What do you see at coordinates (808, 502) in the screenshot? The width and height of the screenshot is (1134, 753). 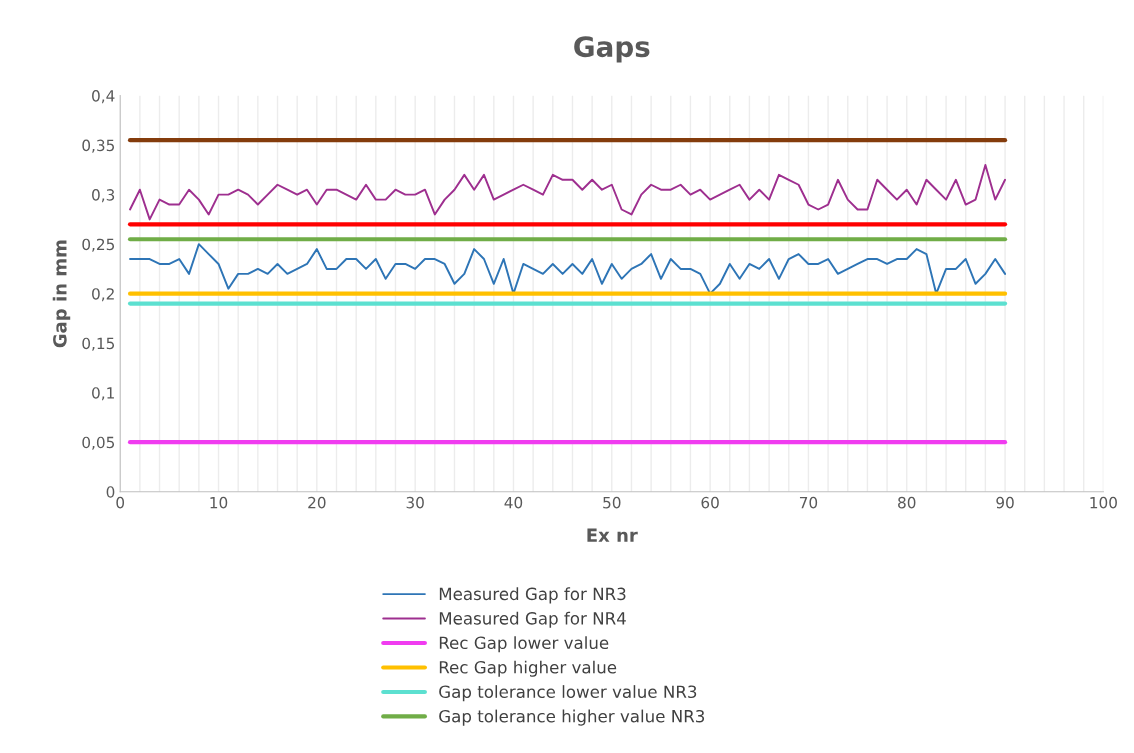 I see `x-tick-label: 70` at bounding box center [808, 502].